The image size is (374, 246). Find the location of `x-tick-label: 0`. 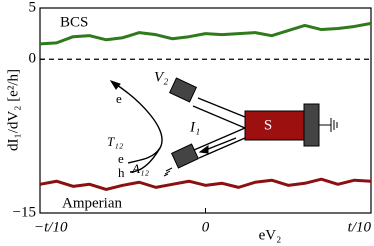

x-tick-label: 0 is located at coordinates (206, 227).